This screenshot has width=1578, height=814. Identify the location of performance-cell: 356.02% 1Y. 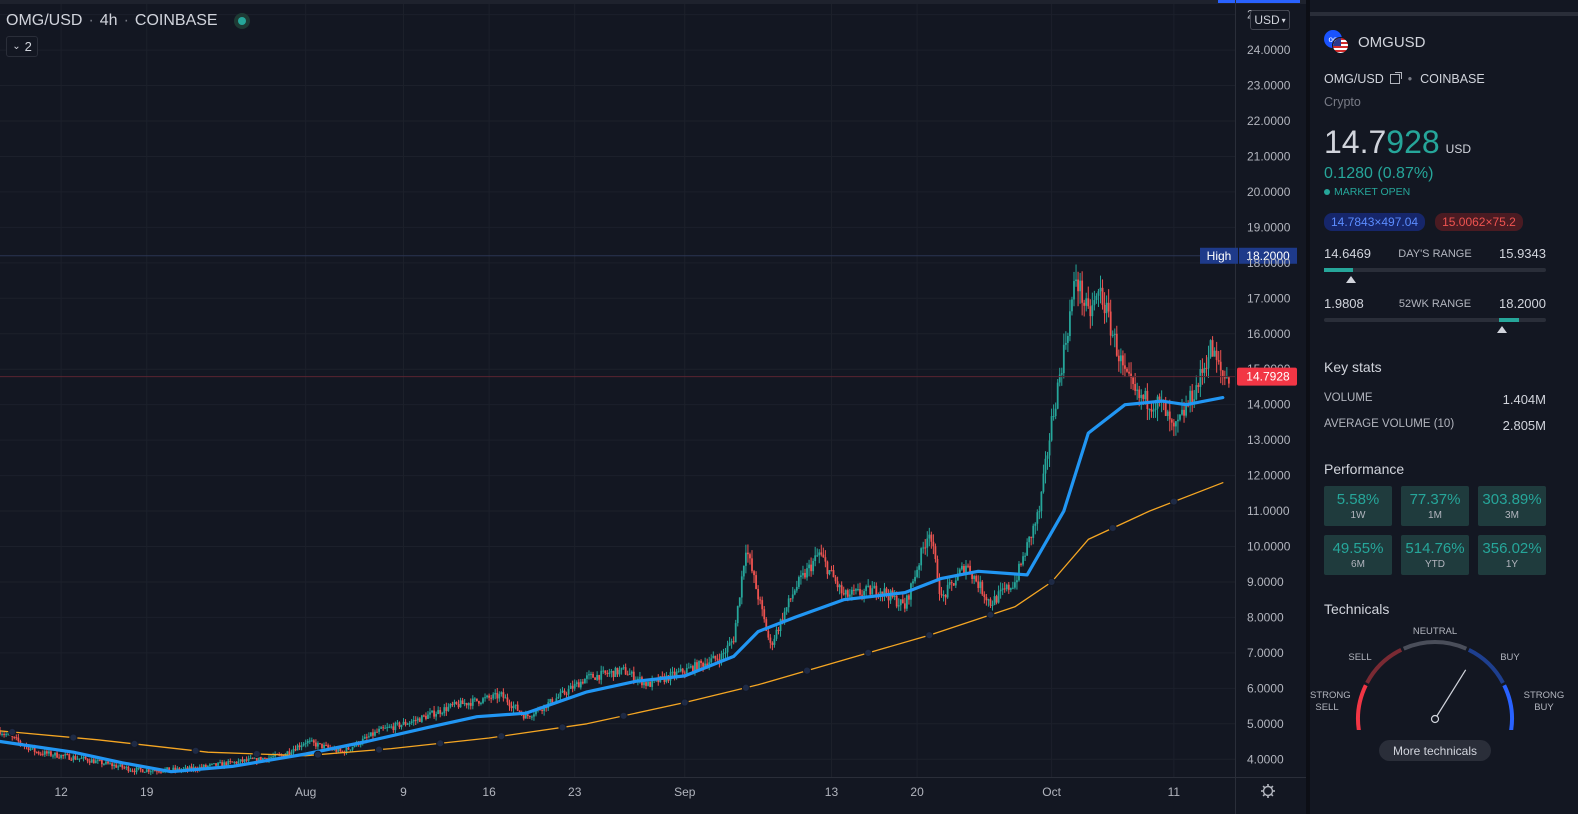
(1512, 555).